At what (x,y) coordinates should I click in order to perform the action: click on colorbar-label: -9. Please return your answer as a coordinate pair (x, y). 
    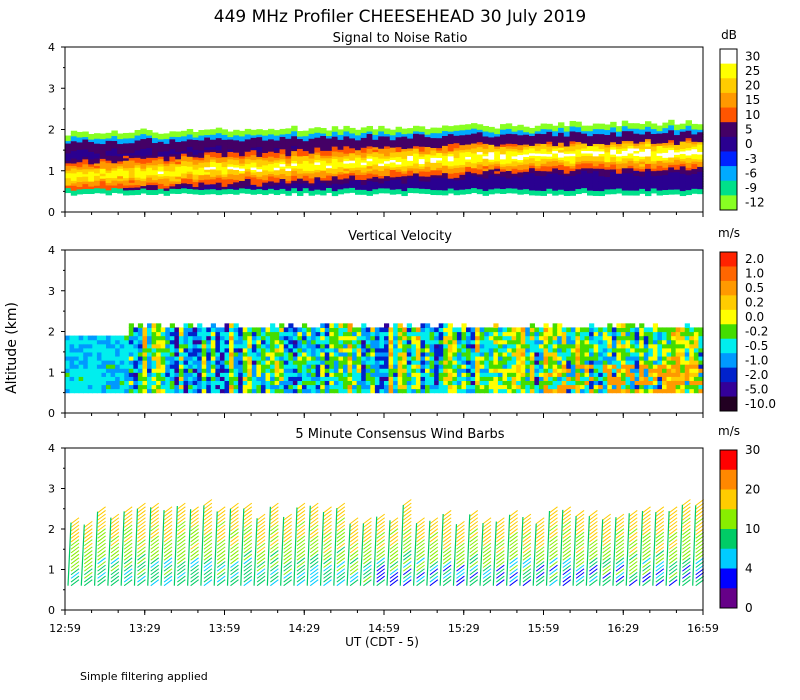
    Looking at the image, I should click on (751, 188).